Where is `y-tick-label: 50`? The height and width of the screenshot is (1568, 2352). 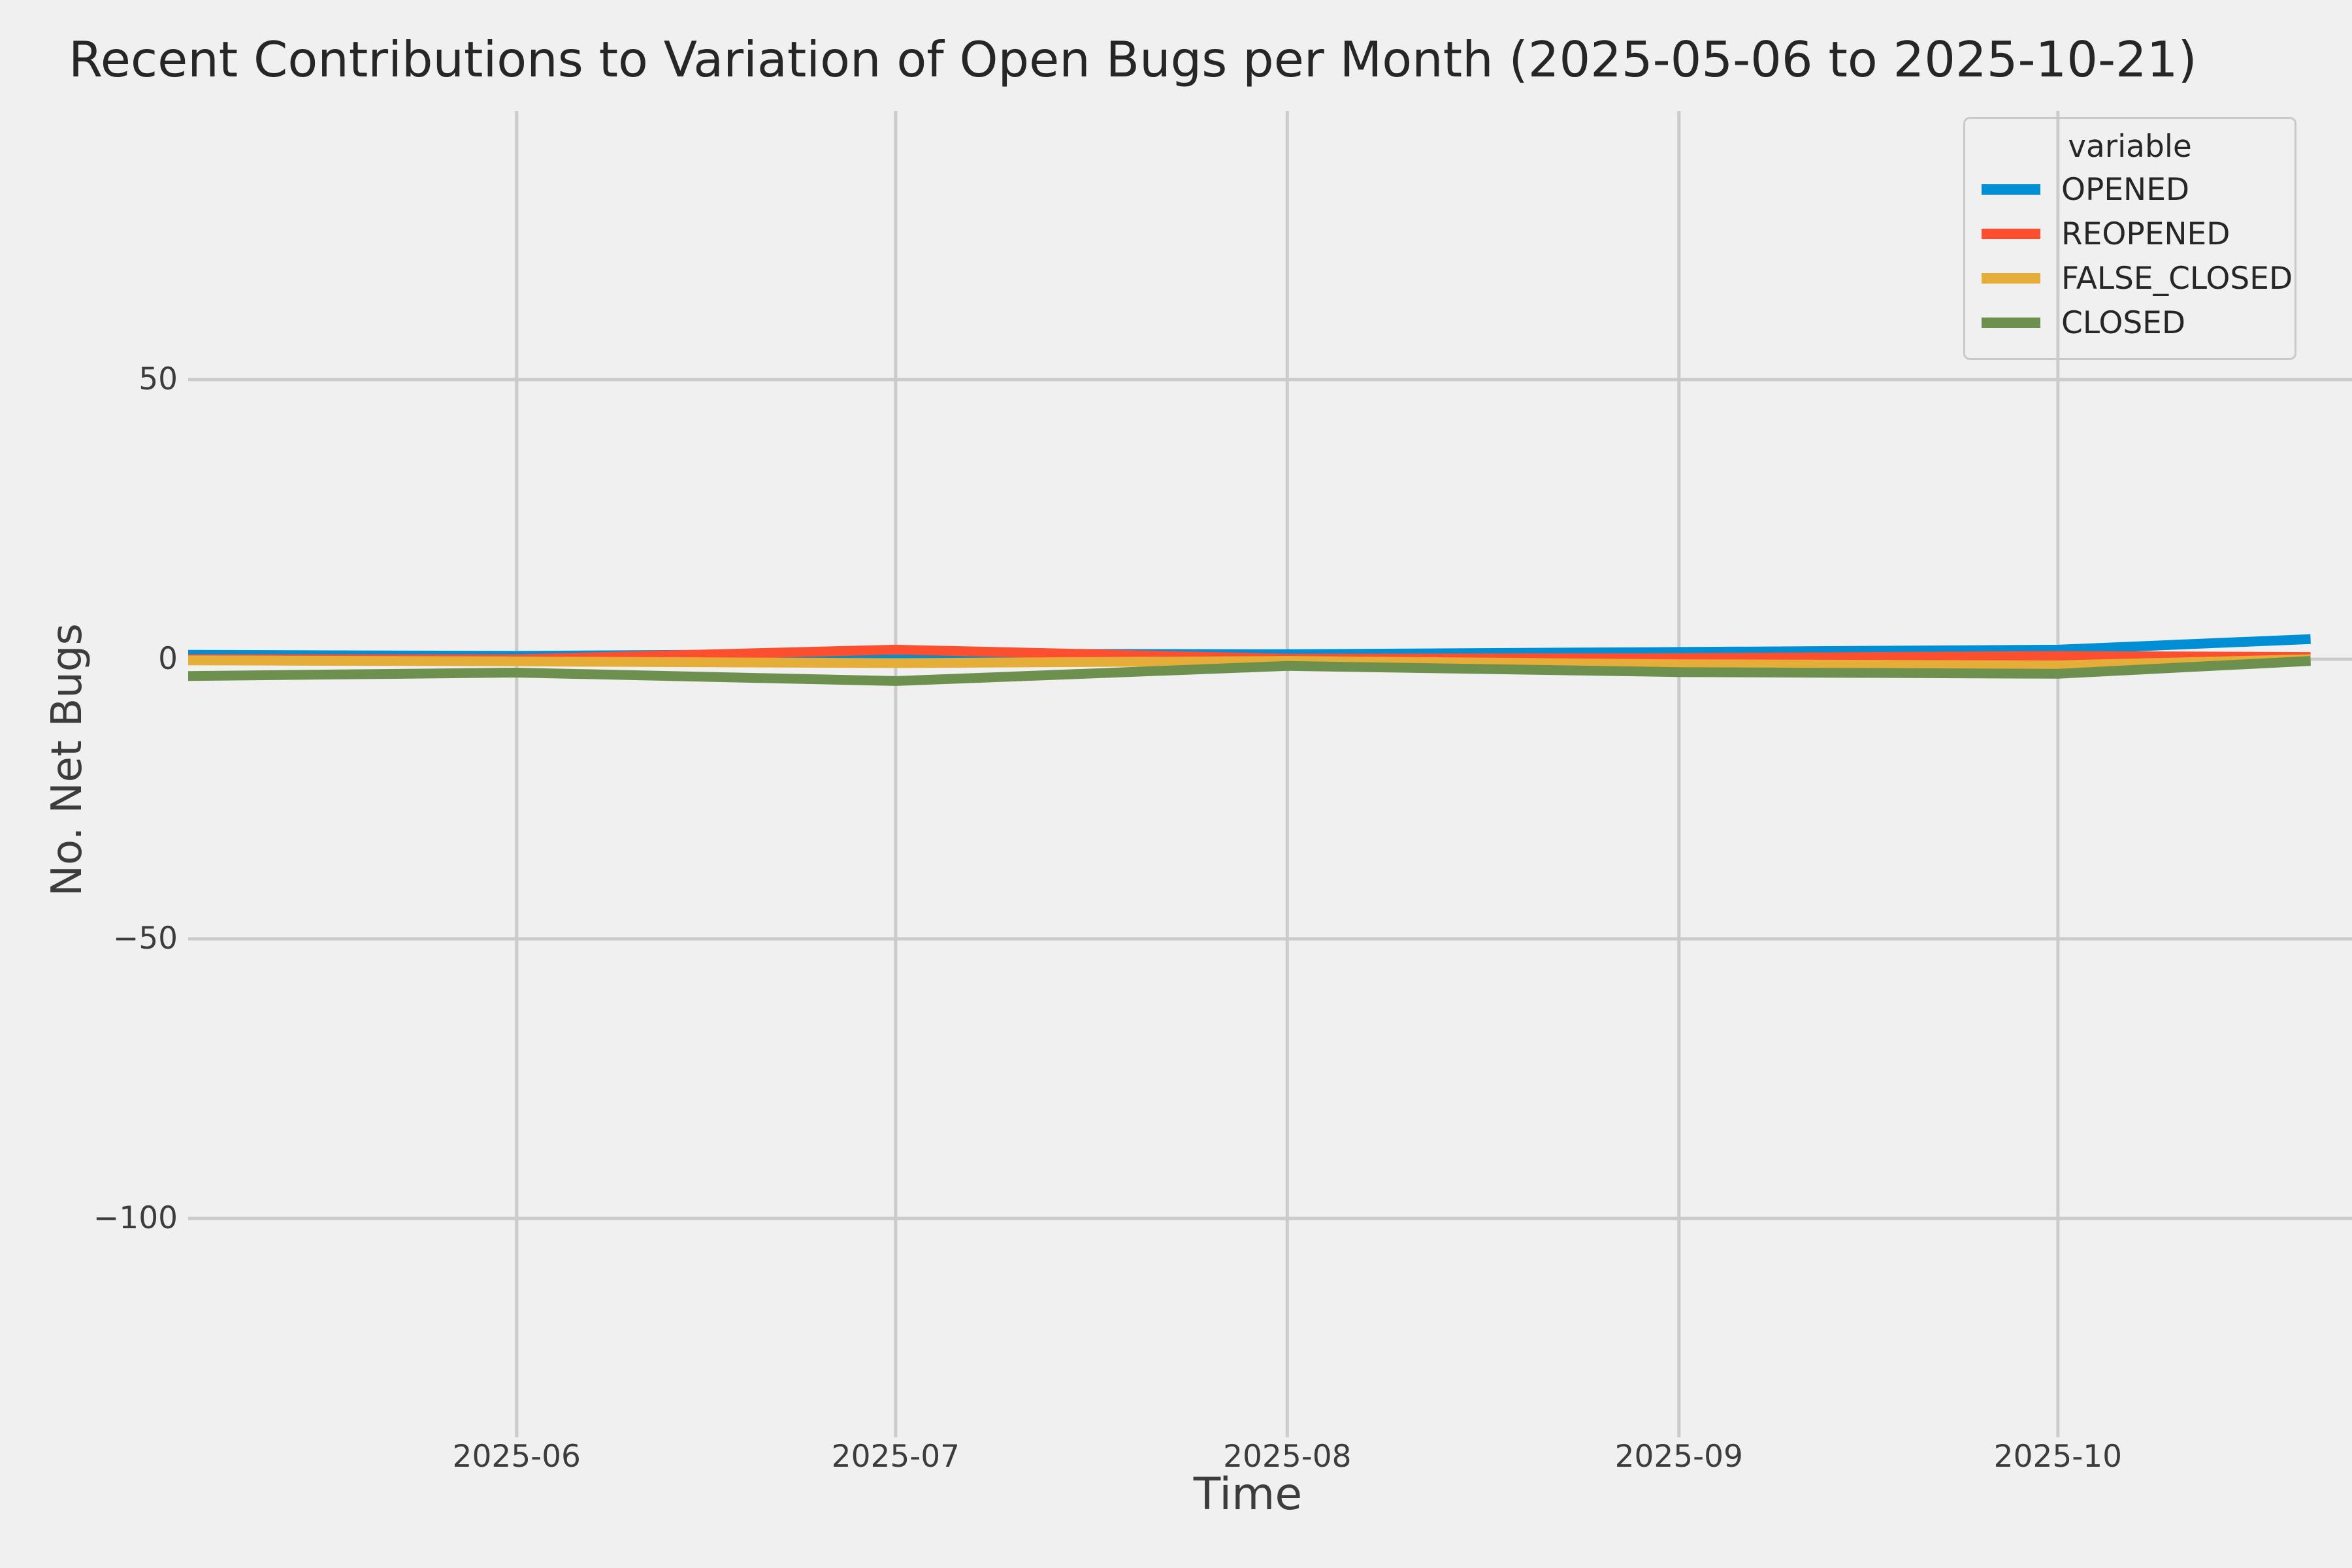 y-tick-label: 50 is located at coordinates (158, 379).